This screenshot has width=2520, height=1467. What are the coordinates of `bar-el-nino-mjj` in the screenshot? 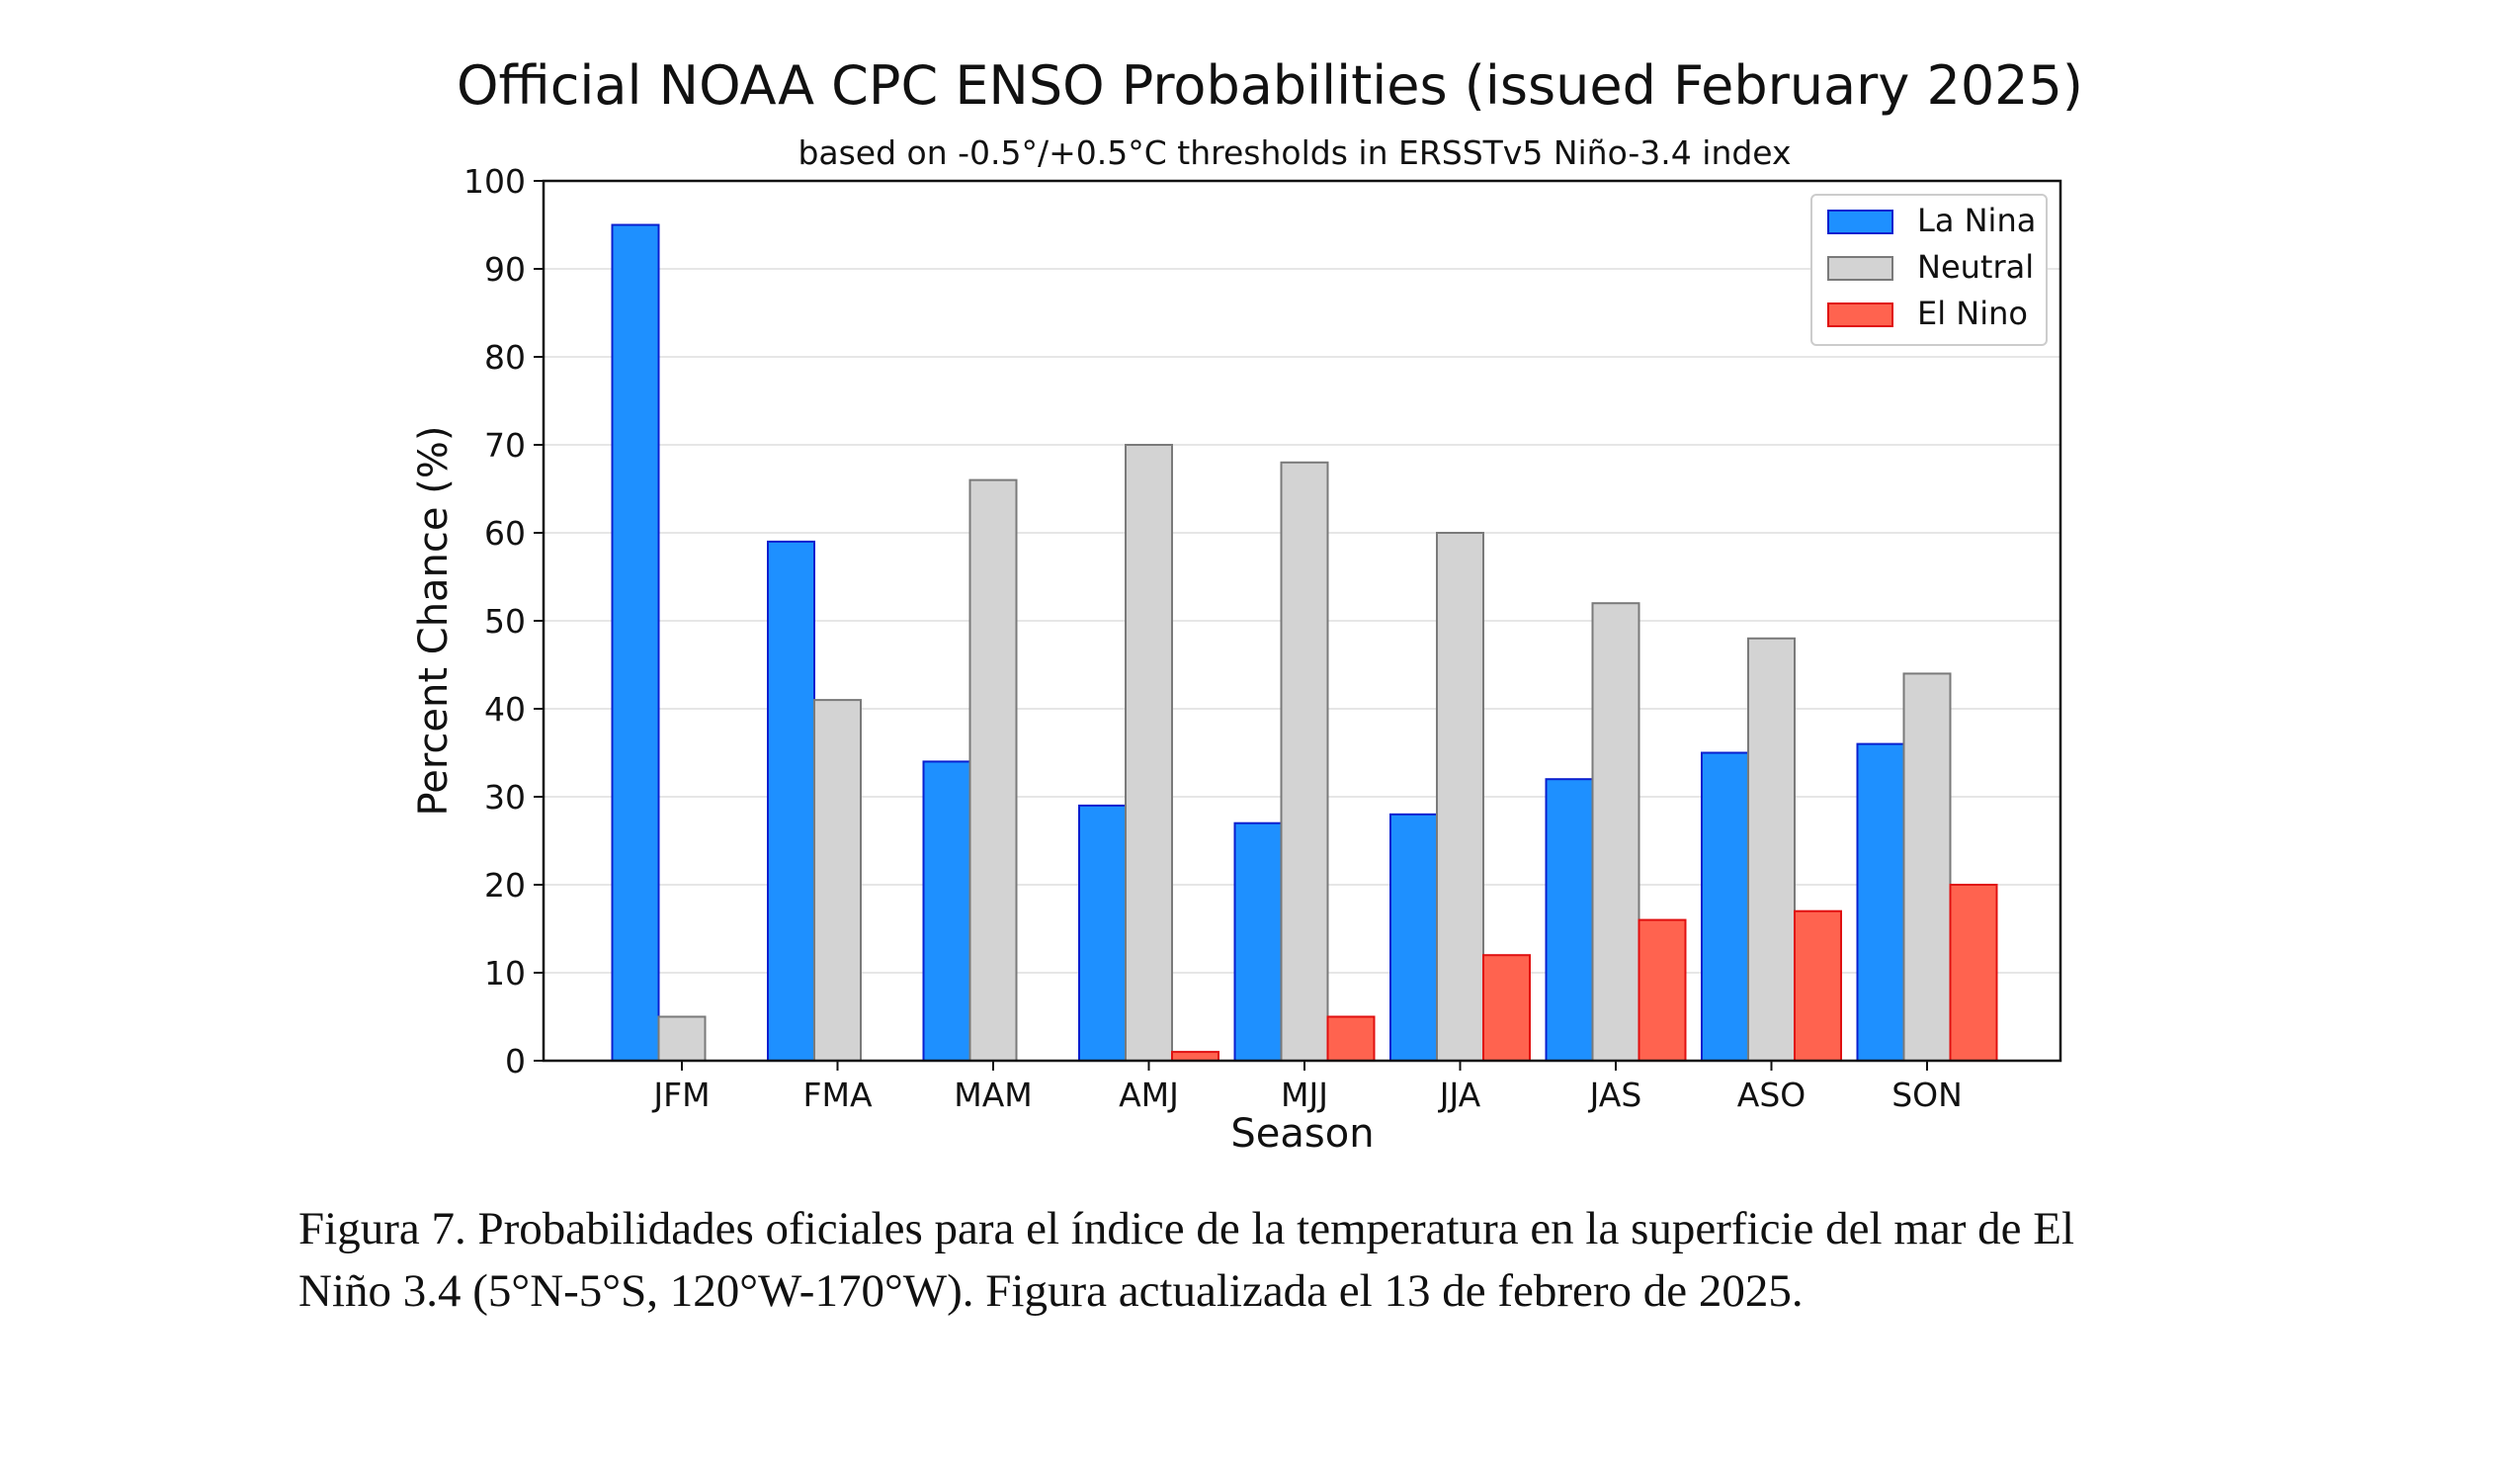 It's located at (1351, 1038).